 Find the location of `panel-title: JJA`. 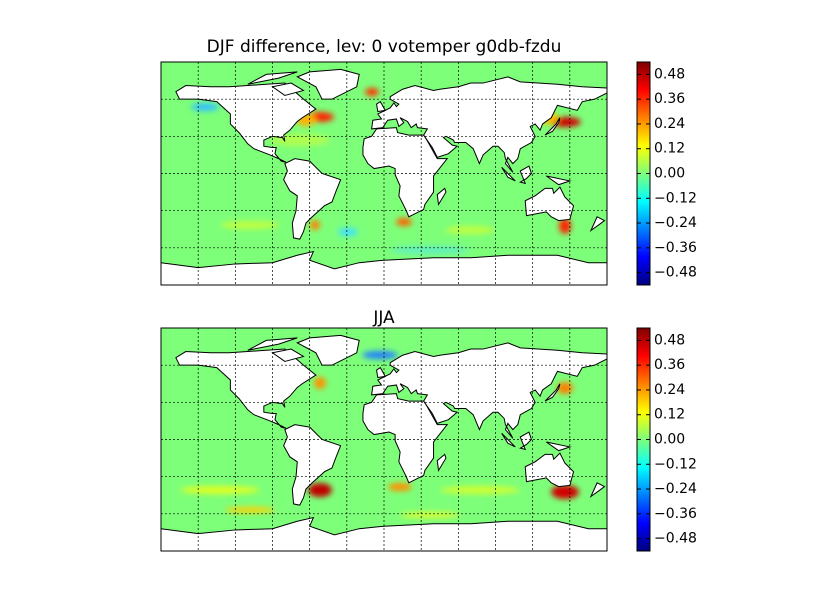

panel-title: JJA is located at coordinates (383, 318).